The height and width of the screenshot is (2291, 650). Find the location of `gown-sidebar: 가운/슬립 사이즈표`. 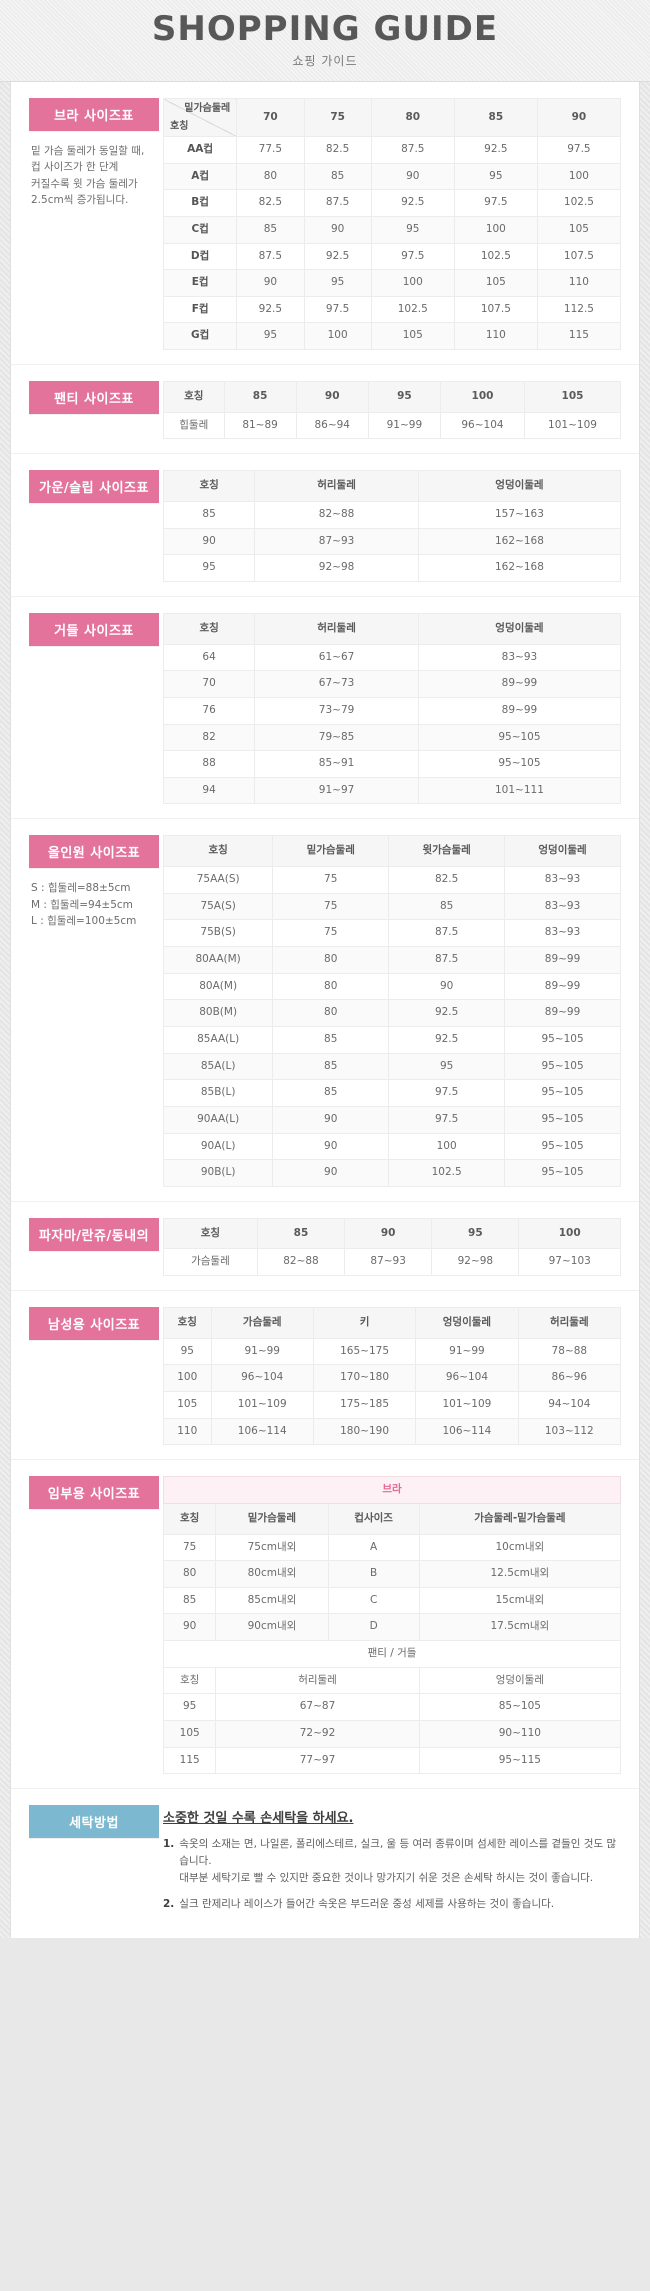

gown-sidebar: 가운/슬립 사이즈표 is located at coordinates (85, 526).